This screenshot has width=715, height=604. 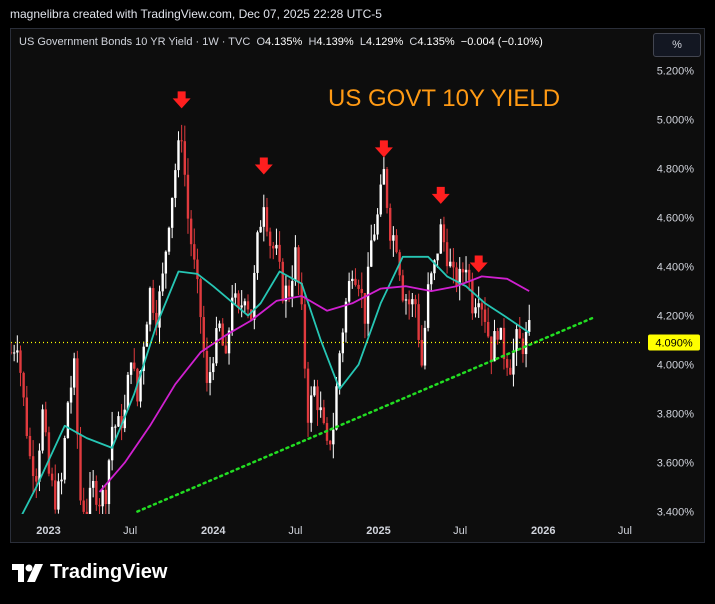 What do you see at coordinates (436, 42) in the screenshot?
I see `close-value: 4.135%` at bounding box center [436, 42].